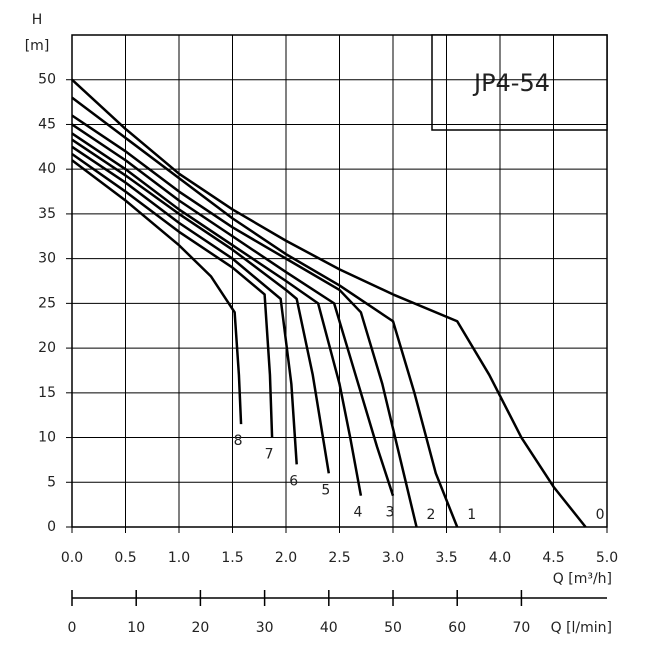 The image size is (668, 662). What do you see at coordinates (72, 628) in the screenshot?
I see `x2-tick-label: 0` at bounding box center [72, 628].